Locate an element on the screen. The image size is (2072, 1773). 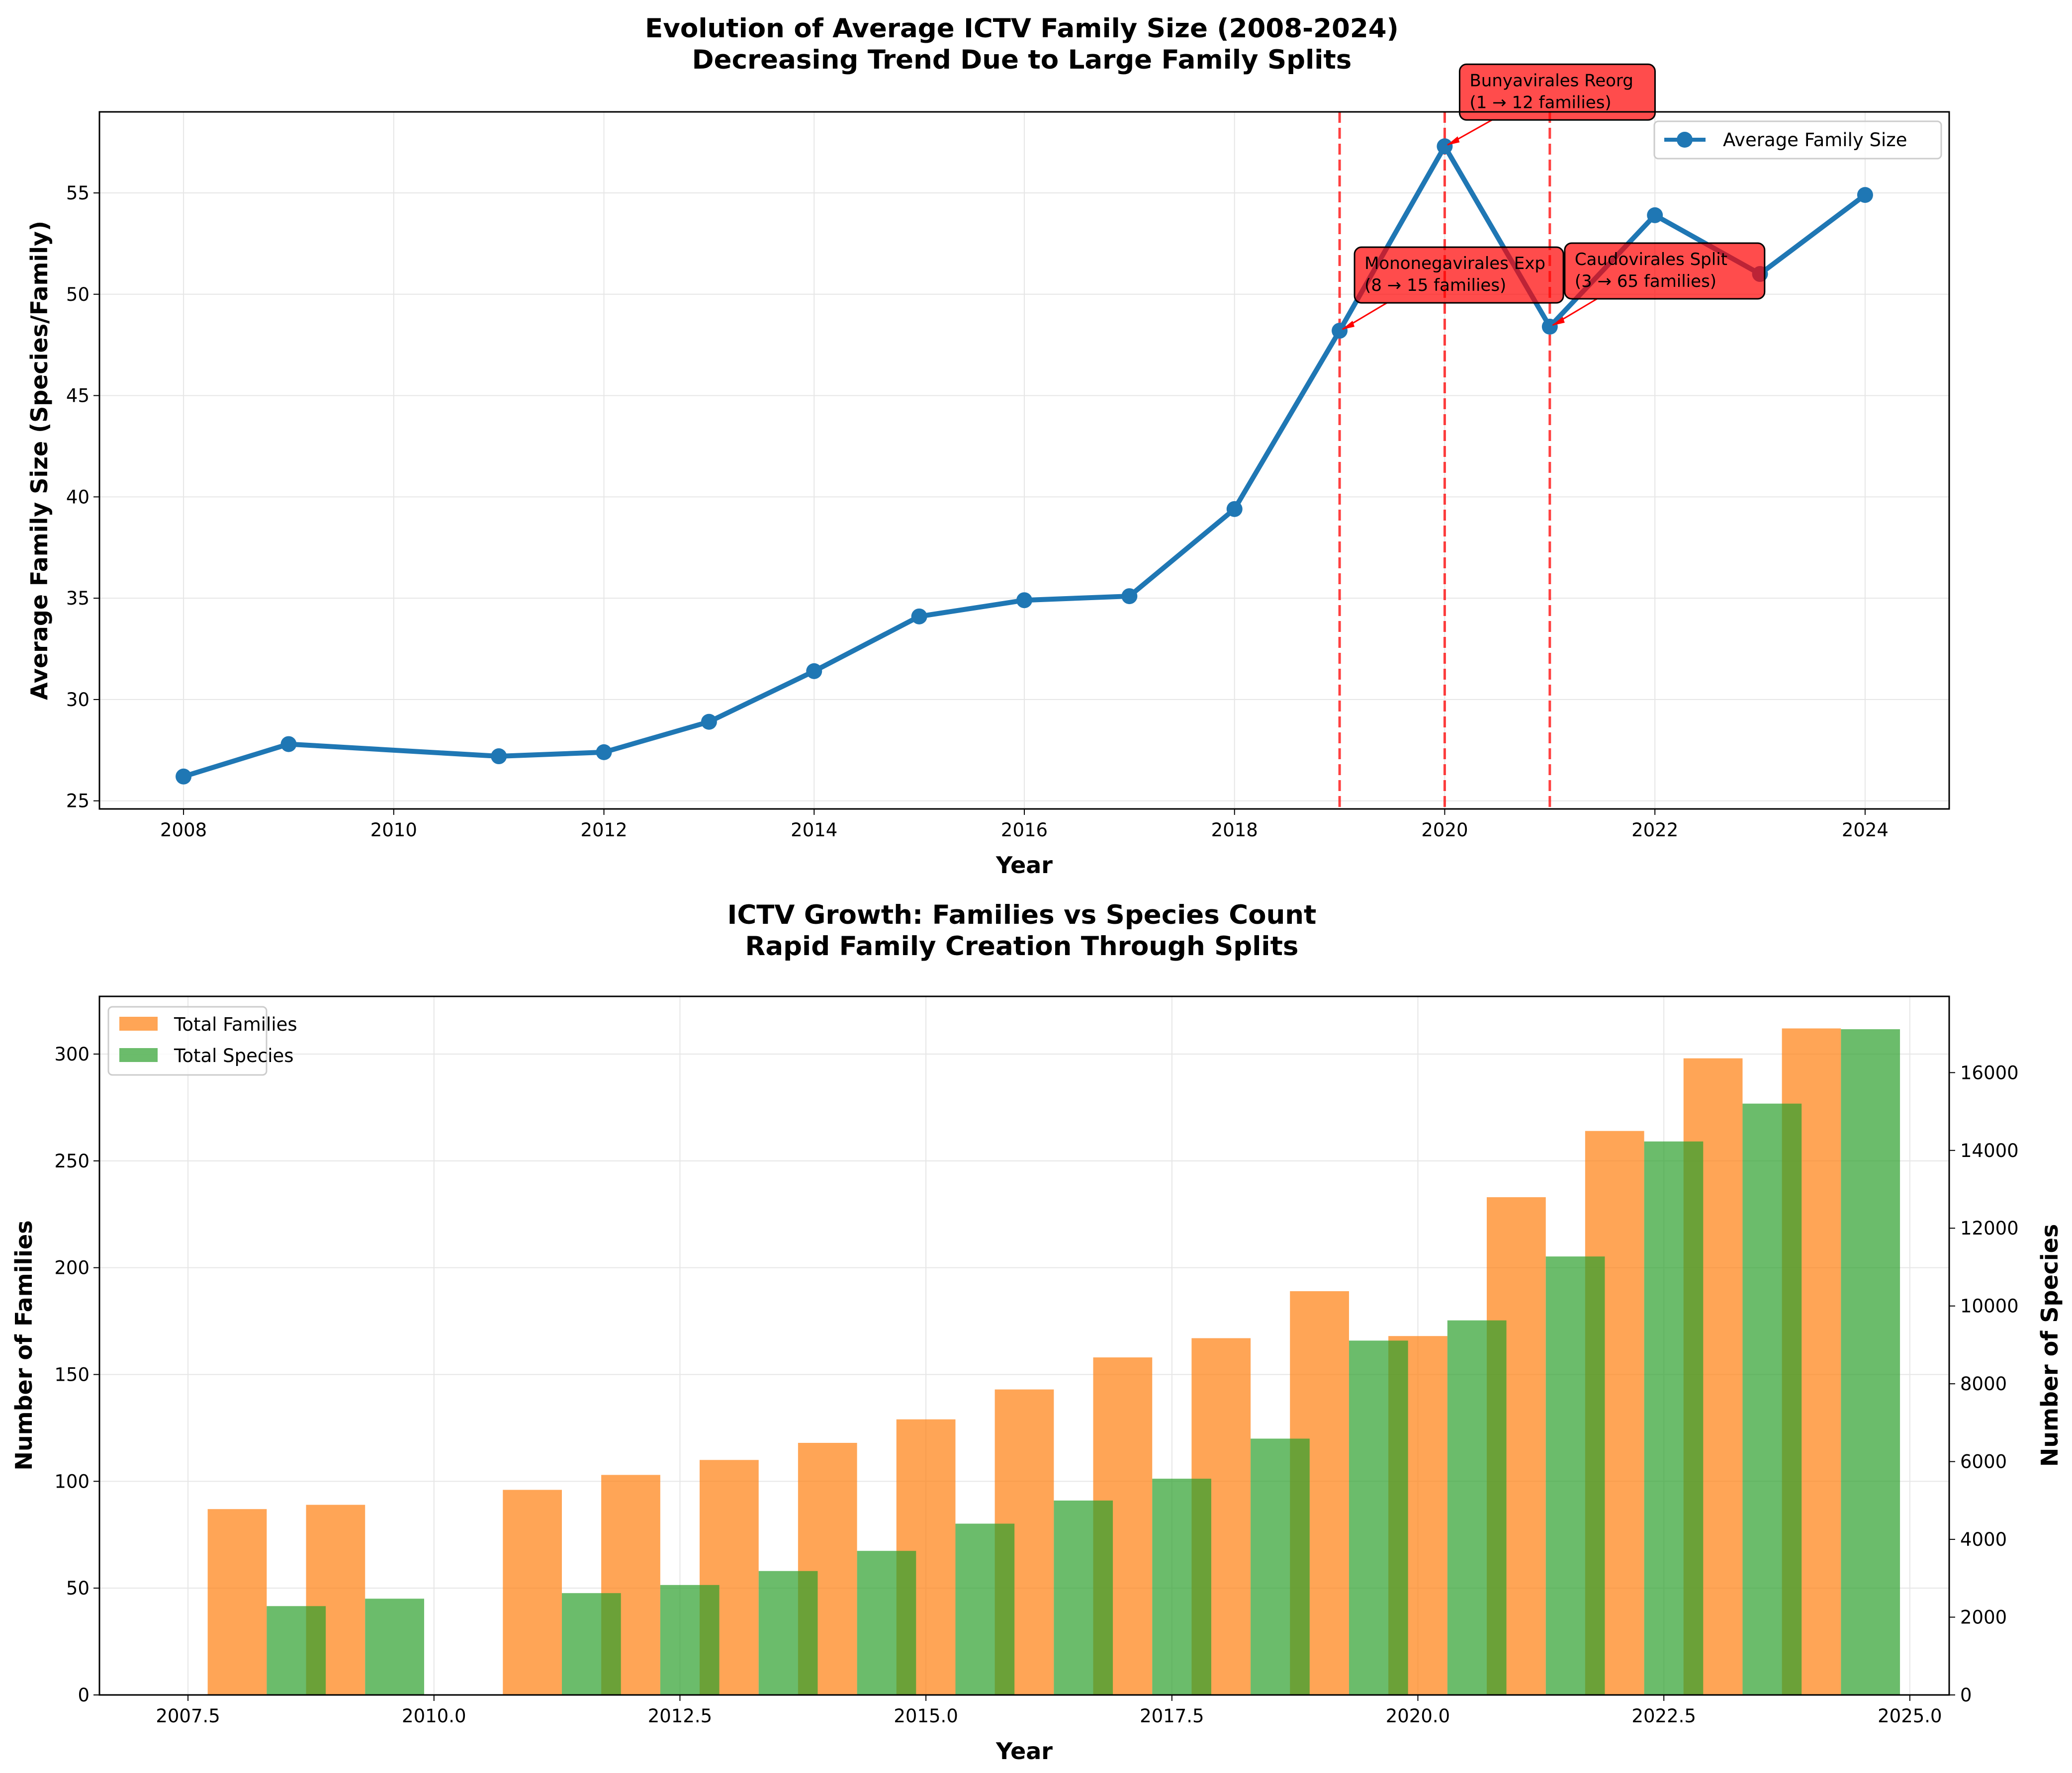
chart1-legend-label: Average Family Size is located at coordinates (1815, 140).